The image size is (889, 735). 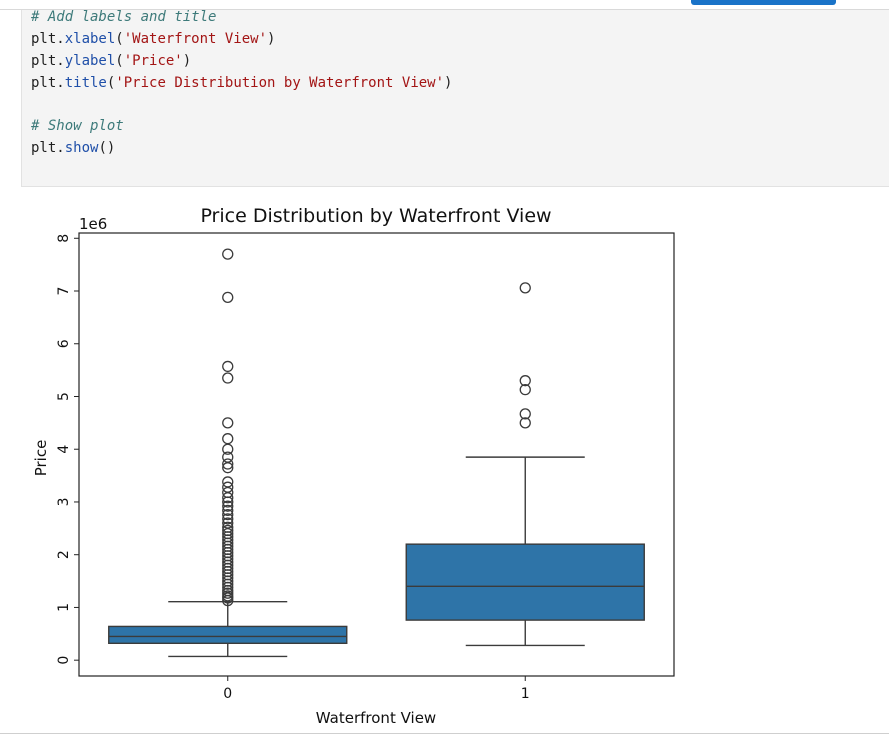 What do you see at coordinates (64, 396) in the screenshot?
I see `y-tick-label: 5` at bounding box center [64, 396].